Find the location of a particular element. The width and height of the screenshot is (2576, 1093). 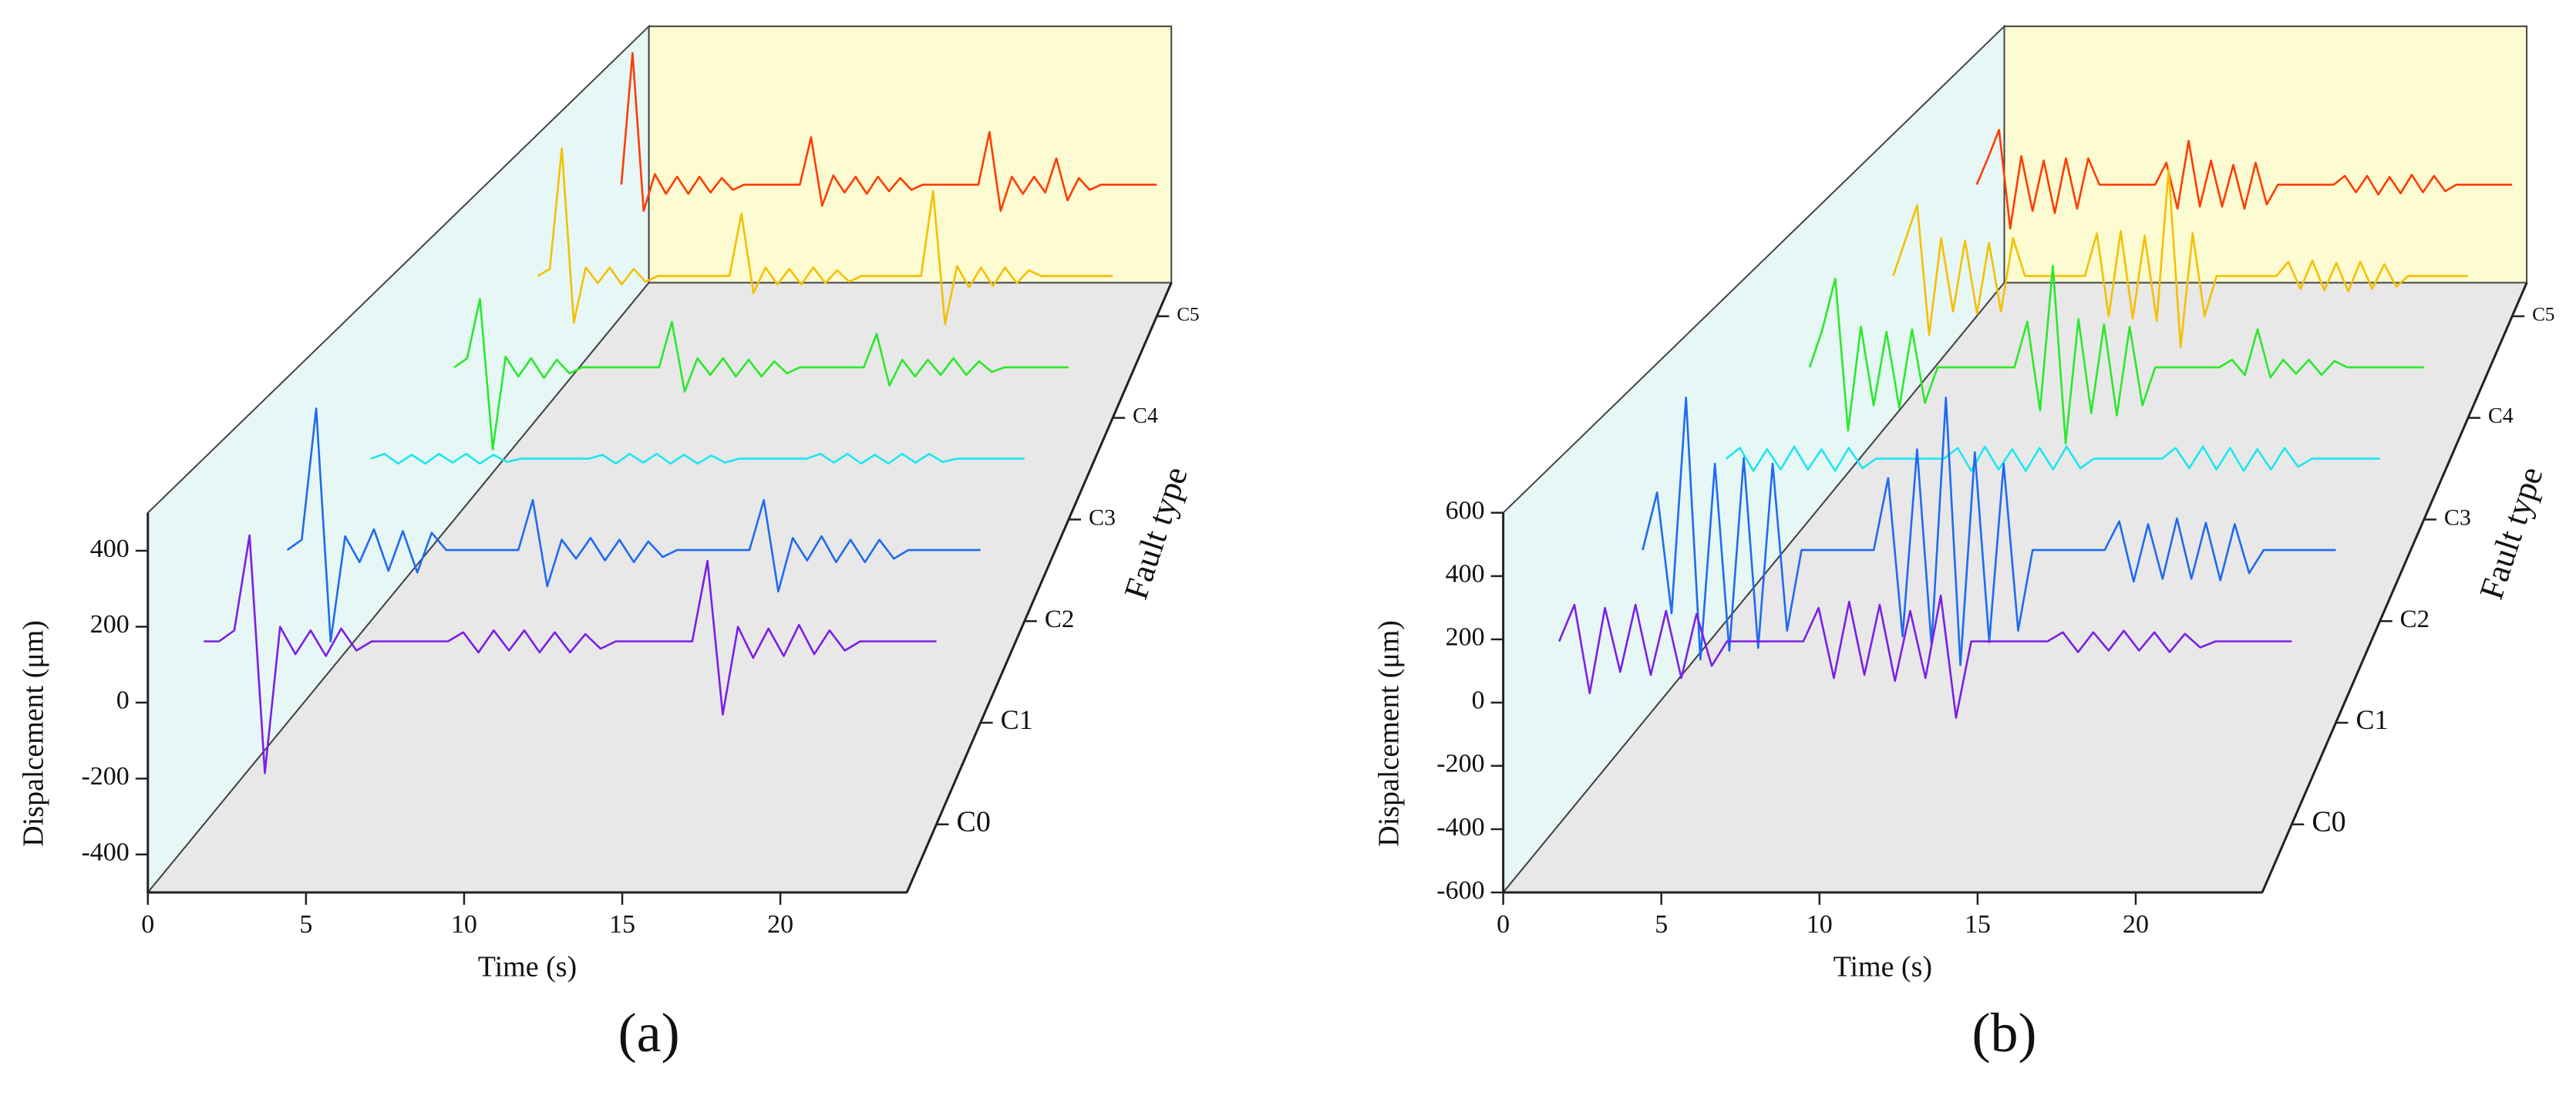

caption: (b) is located at coordinates (2005, 1033).